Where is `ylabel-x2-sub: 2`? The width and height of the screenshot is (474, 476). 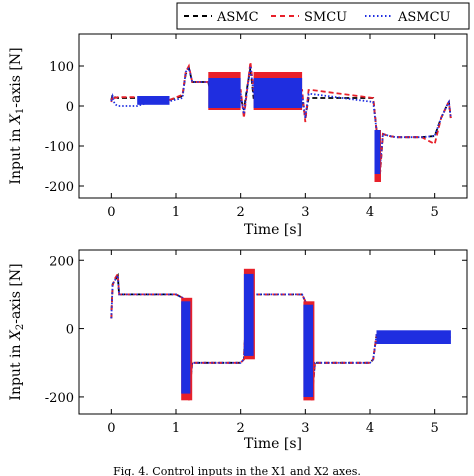 ylabel-x2-sub: 2 is located at coordinates (20, 327).